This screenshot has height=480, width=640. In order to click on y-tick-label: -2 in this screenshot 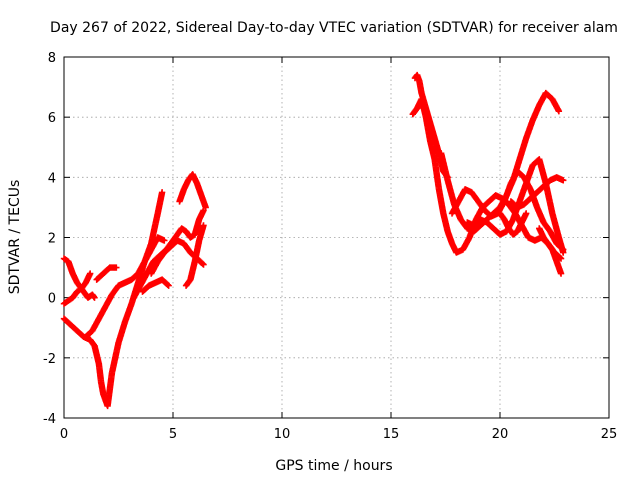, I will do `click(49, 359)`.